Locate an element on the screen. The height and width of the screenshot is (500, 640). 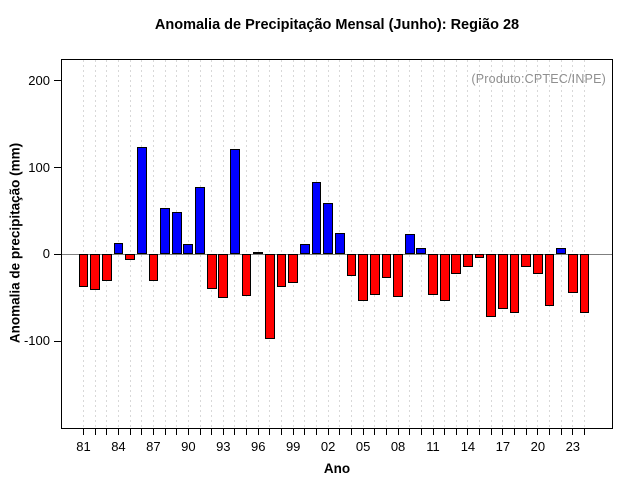
bar-1991 is located at coordinates (200, 220).